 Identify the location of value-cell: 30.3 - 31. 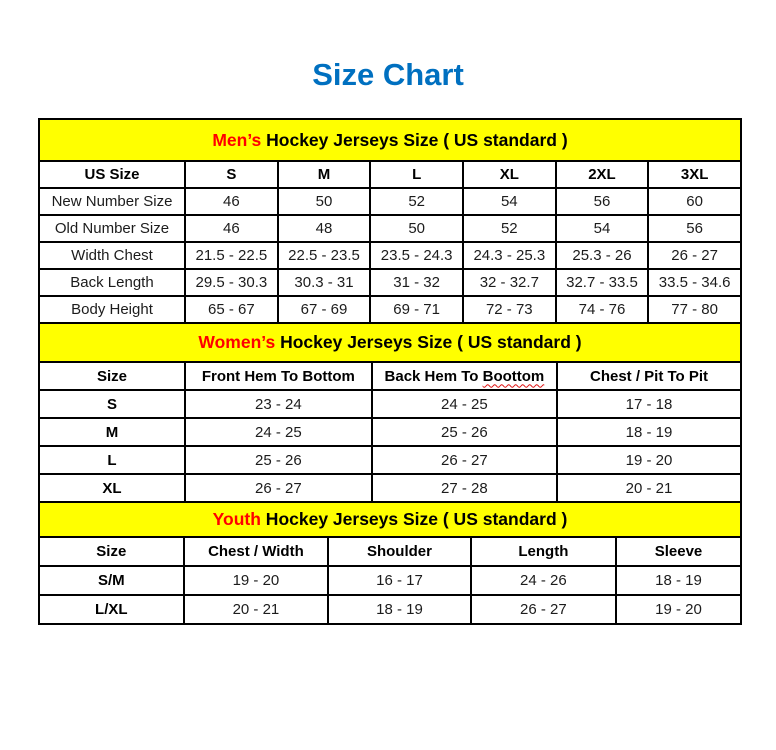
(324, 282).